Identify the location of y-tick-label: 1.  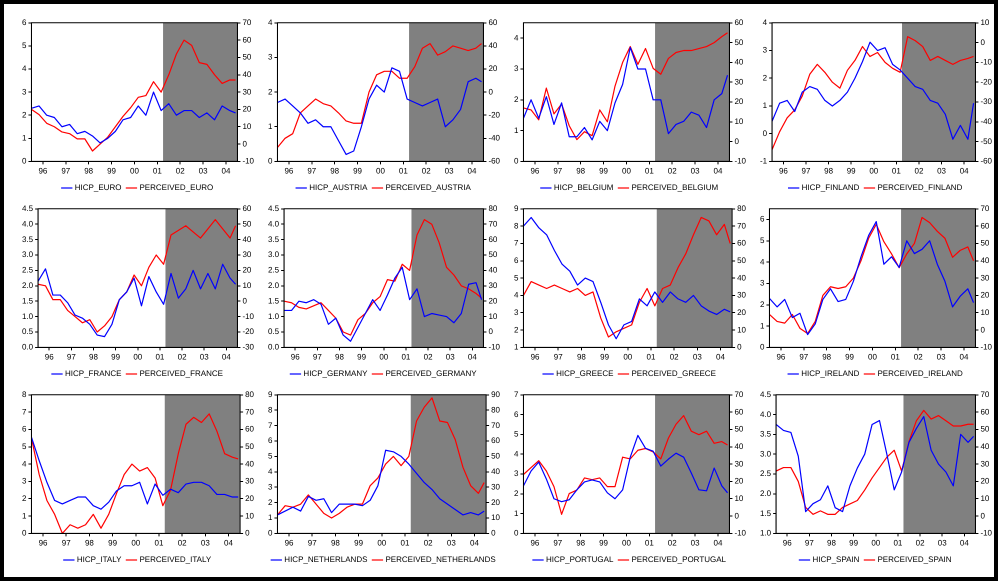
(270, 126).